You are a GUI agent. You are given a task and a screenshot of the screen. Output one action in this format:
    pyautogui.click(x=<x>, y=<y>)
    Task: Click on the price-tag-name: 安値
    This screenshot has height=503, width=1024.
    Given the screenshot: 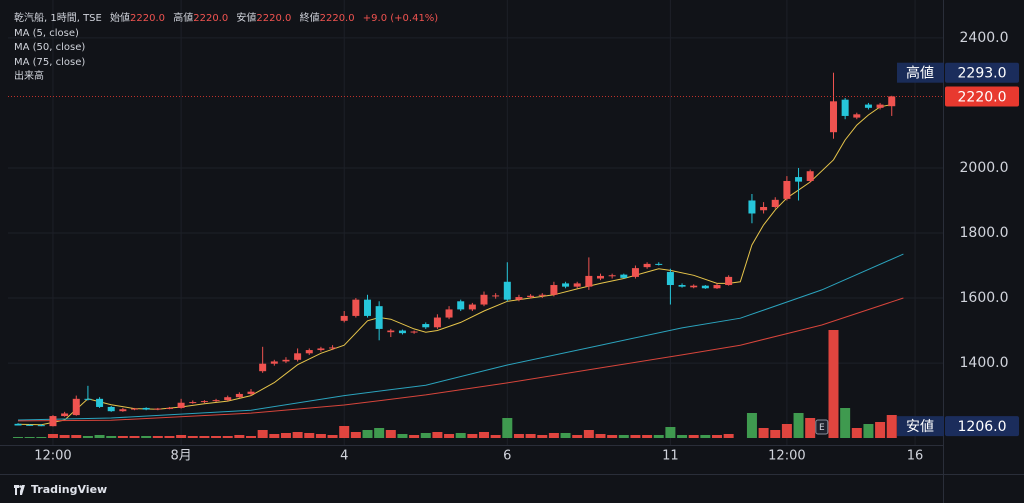 What is the action you would take?
    pyautogui.click(x=920, y=427)
    